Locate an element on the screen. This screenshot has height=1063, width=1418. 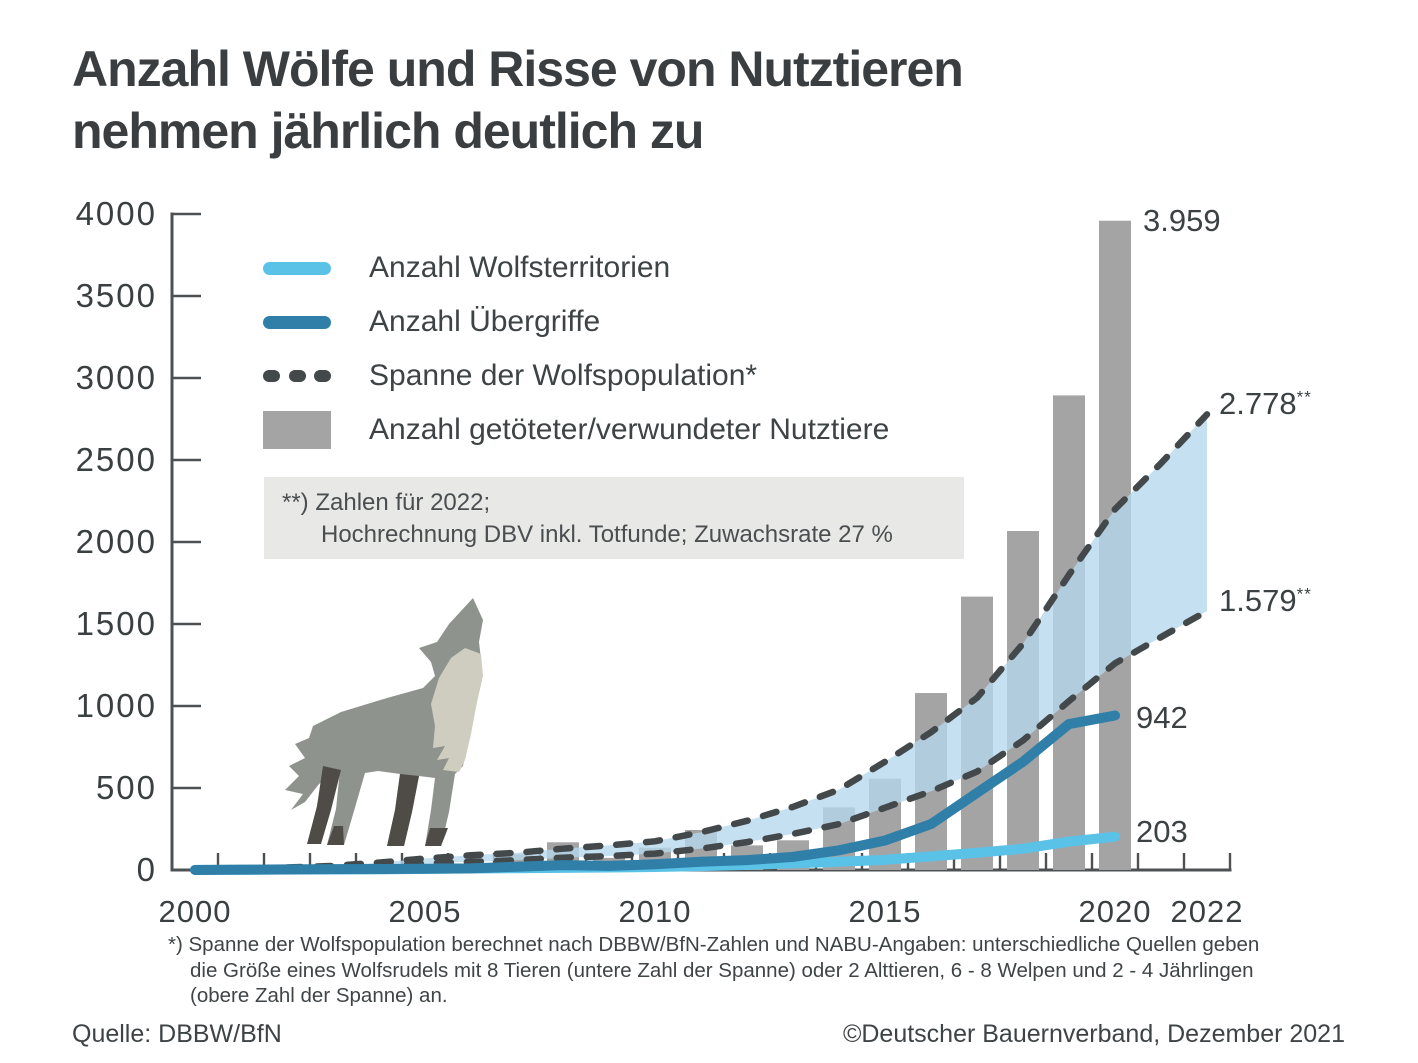
svg-text: 2022 is located at coordinates (1207, 911).